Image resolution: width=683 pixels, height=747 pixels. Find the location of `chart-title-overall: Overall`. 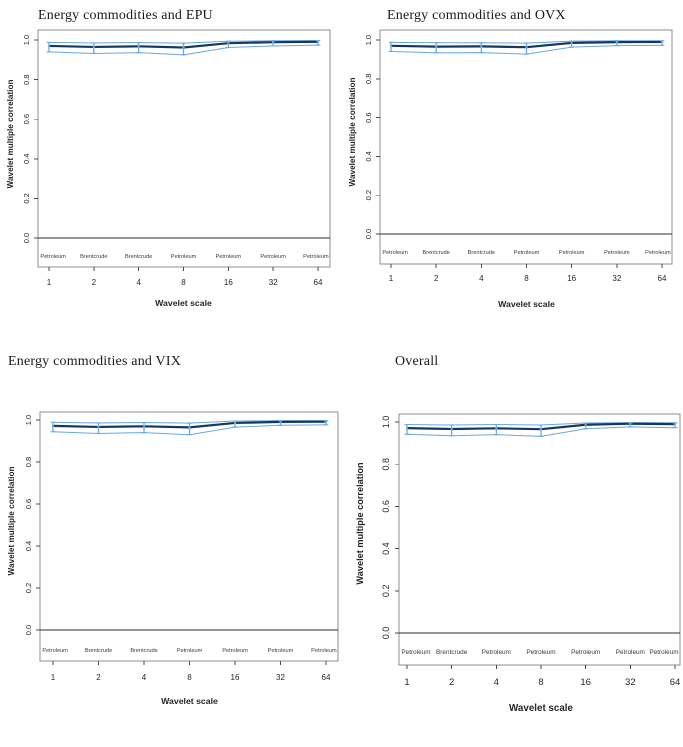

chart-title-overall: Overall is located at coordinates (417, 361).